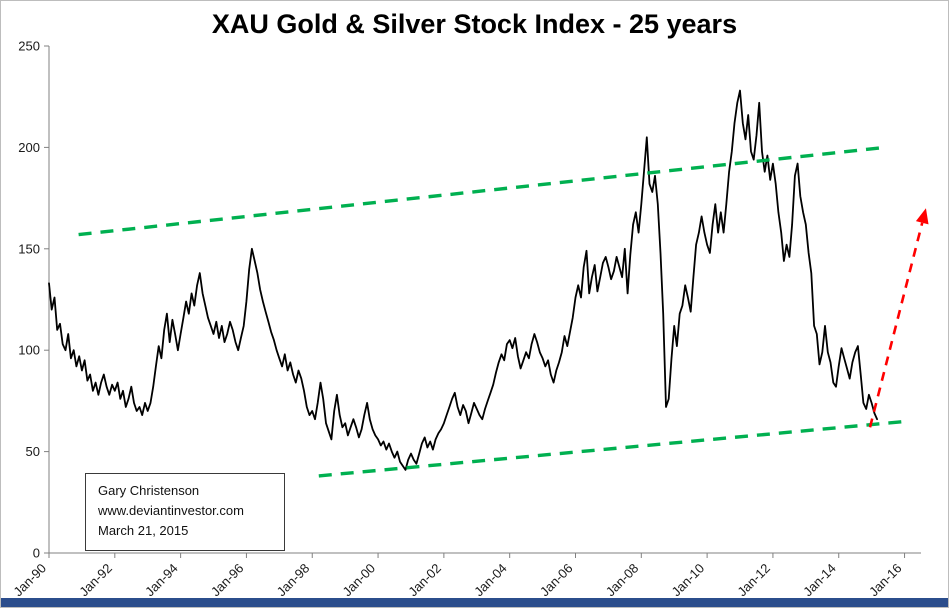 The height and width of the screenshot is (608, 949). What do you see at coordinates (613, 448) in the screenshot?
I see `lower-channel-trendline` at bounding box center [613, 448].